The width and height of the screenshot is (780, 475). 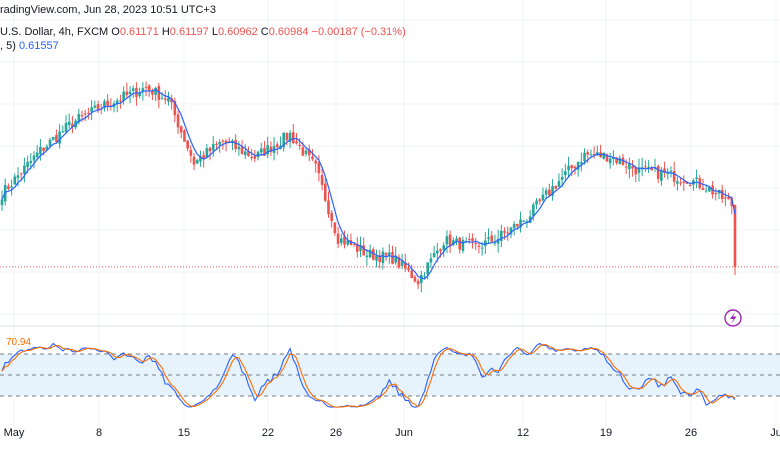 What do you see at coordinates (268, 433) in the screenshot?
I see `x-tick-label: 22` at bounding box center [268, 433].